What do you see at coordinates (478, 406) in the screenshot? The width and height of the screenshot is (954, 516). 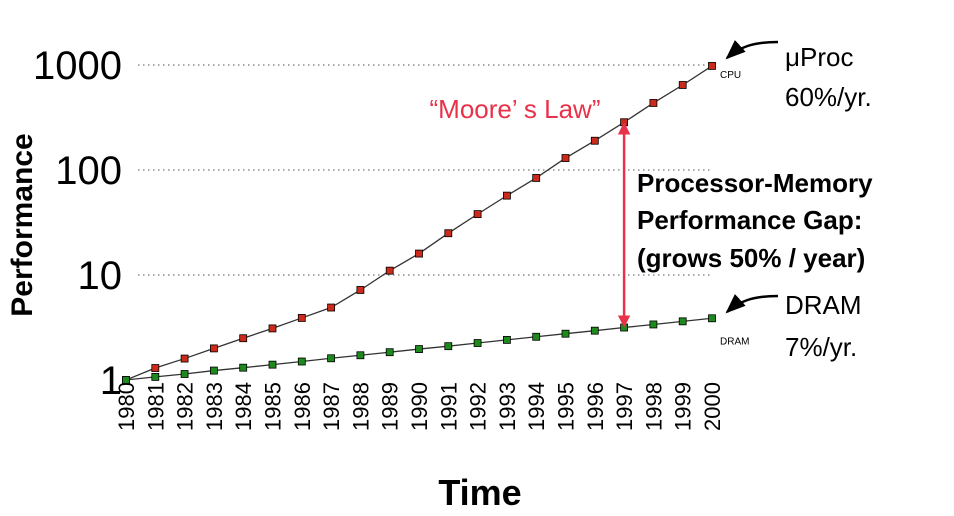 I see `x-tick-label: 1992` at bounding box center [478, 406].